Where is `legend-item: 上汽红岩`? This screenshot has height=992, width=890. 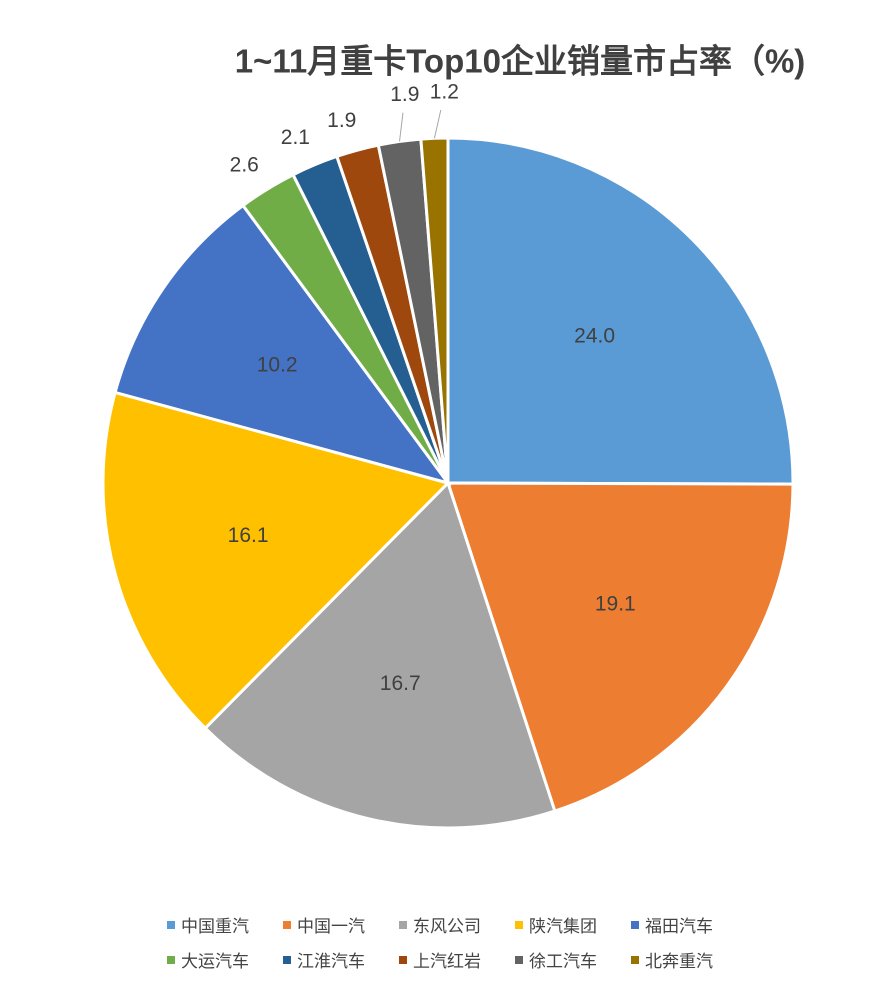 legend-item: 上汽红岩 is located at coordinates (450, 959).